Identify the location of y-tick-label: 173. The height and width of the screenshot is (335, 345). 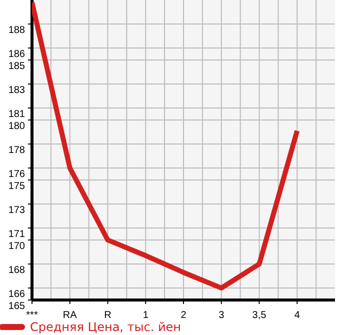
(17, 210).